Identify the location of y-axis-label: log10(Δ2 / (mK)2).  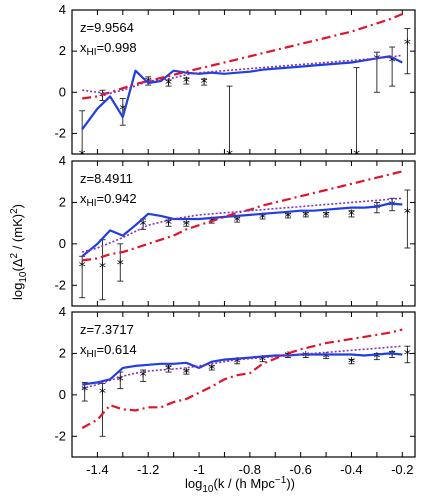
(19, 252).